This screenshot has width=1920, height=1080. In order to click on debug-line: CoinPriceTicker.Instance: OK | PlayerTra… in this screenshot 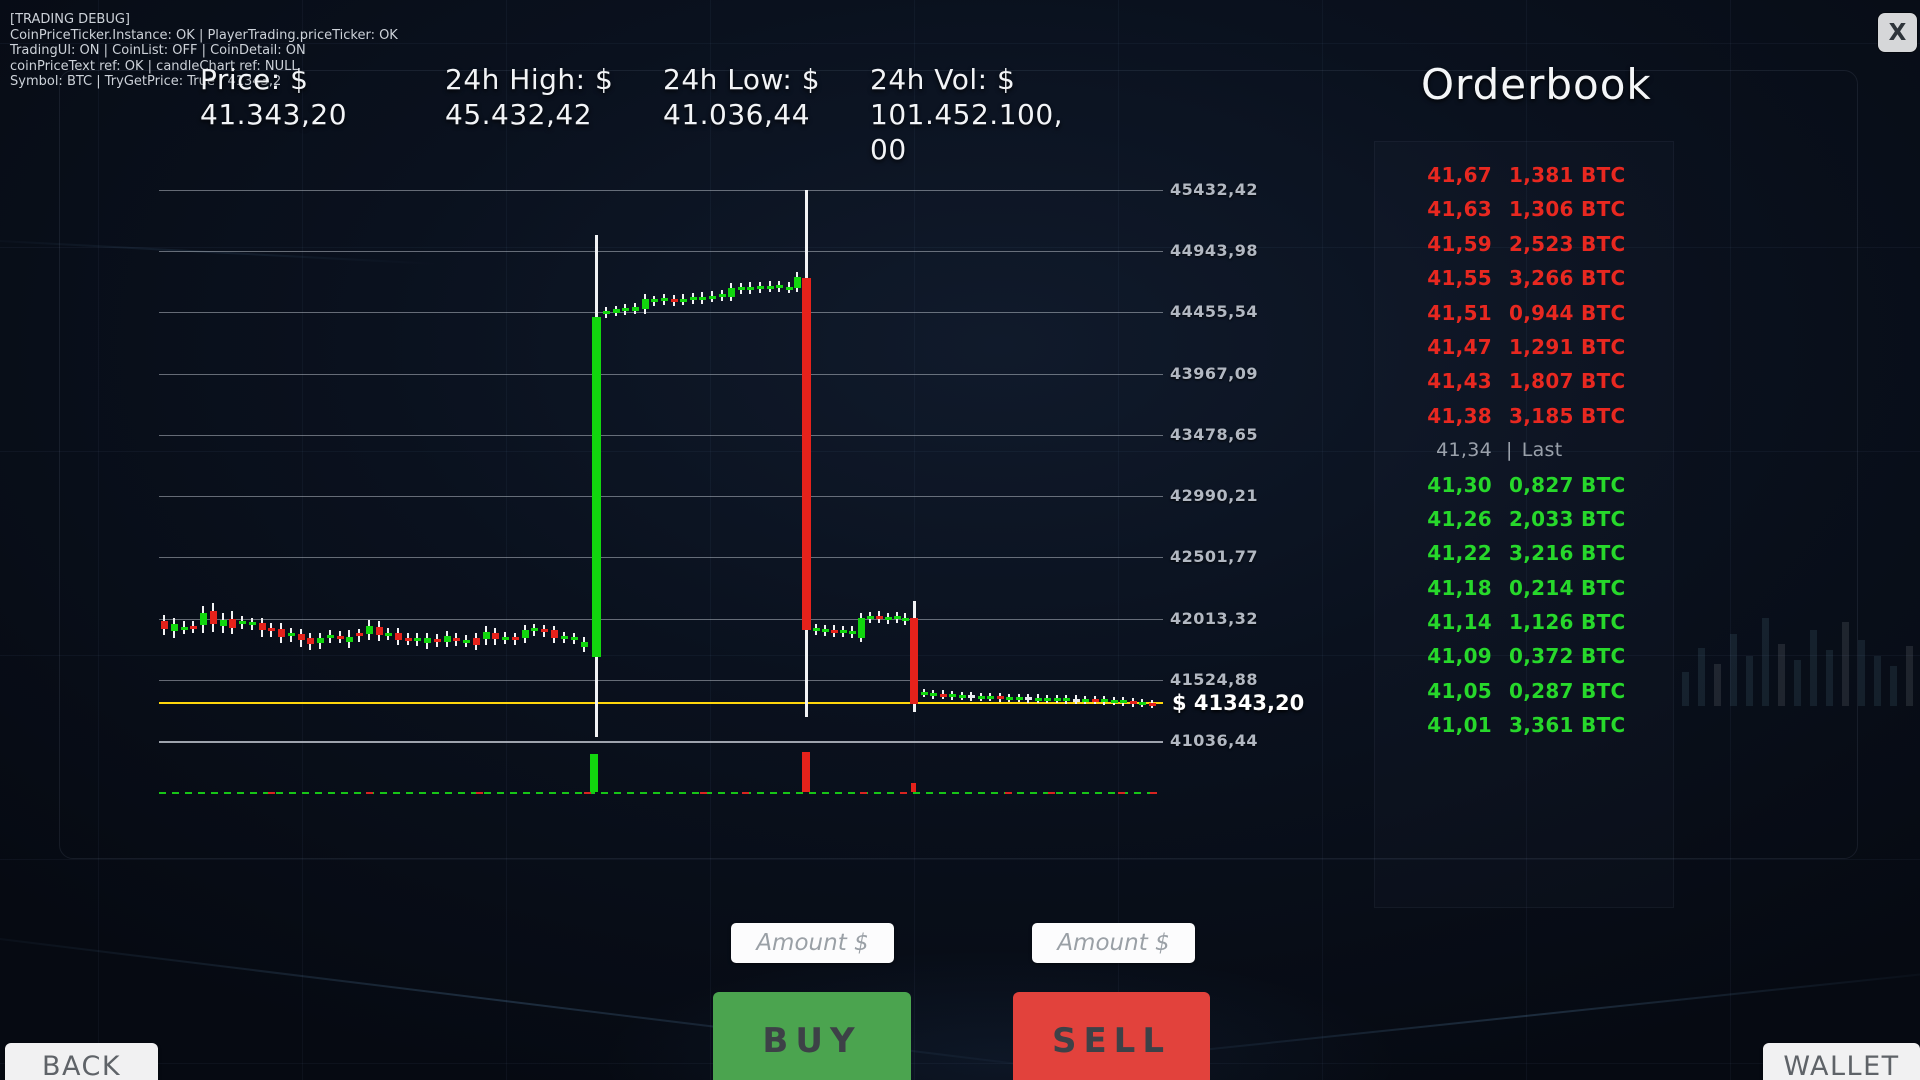, I will do `click(204, 35)`.